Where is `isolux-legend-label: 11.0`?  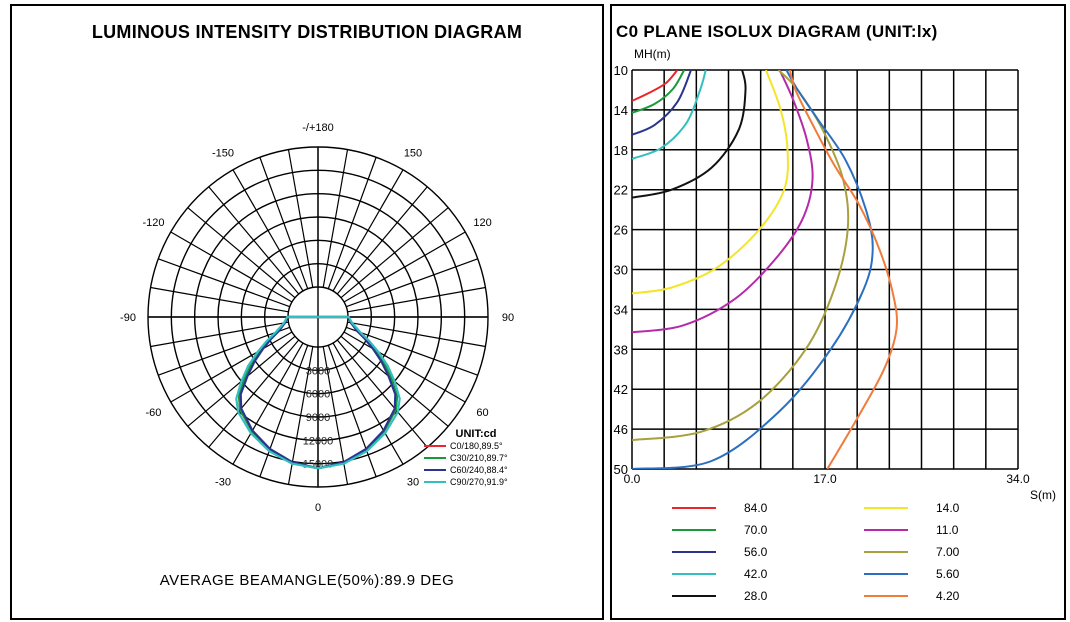
isolux-legend-label: 11.0 is located at coordinates (947, 530).